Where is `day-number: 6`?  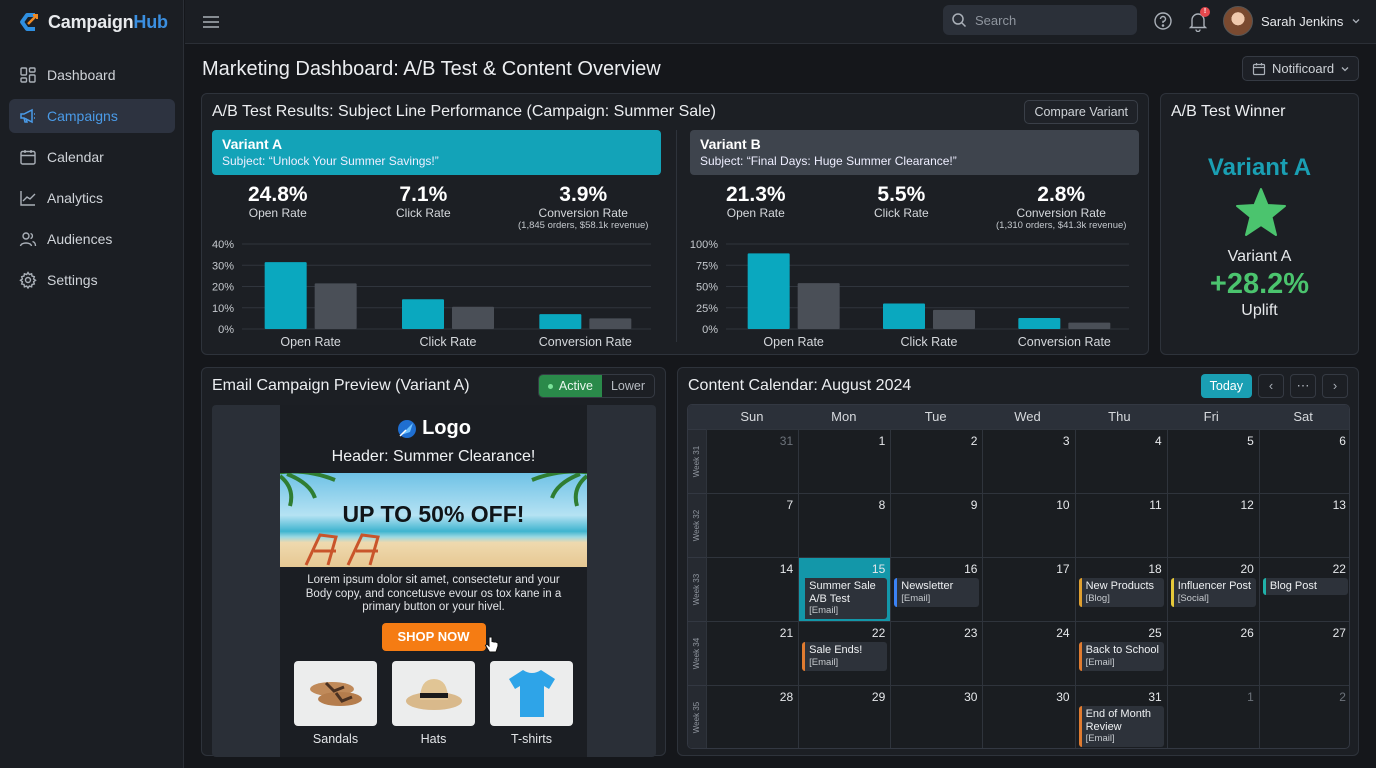 day-number: 6 is located at coordinates (1342, 441).